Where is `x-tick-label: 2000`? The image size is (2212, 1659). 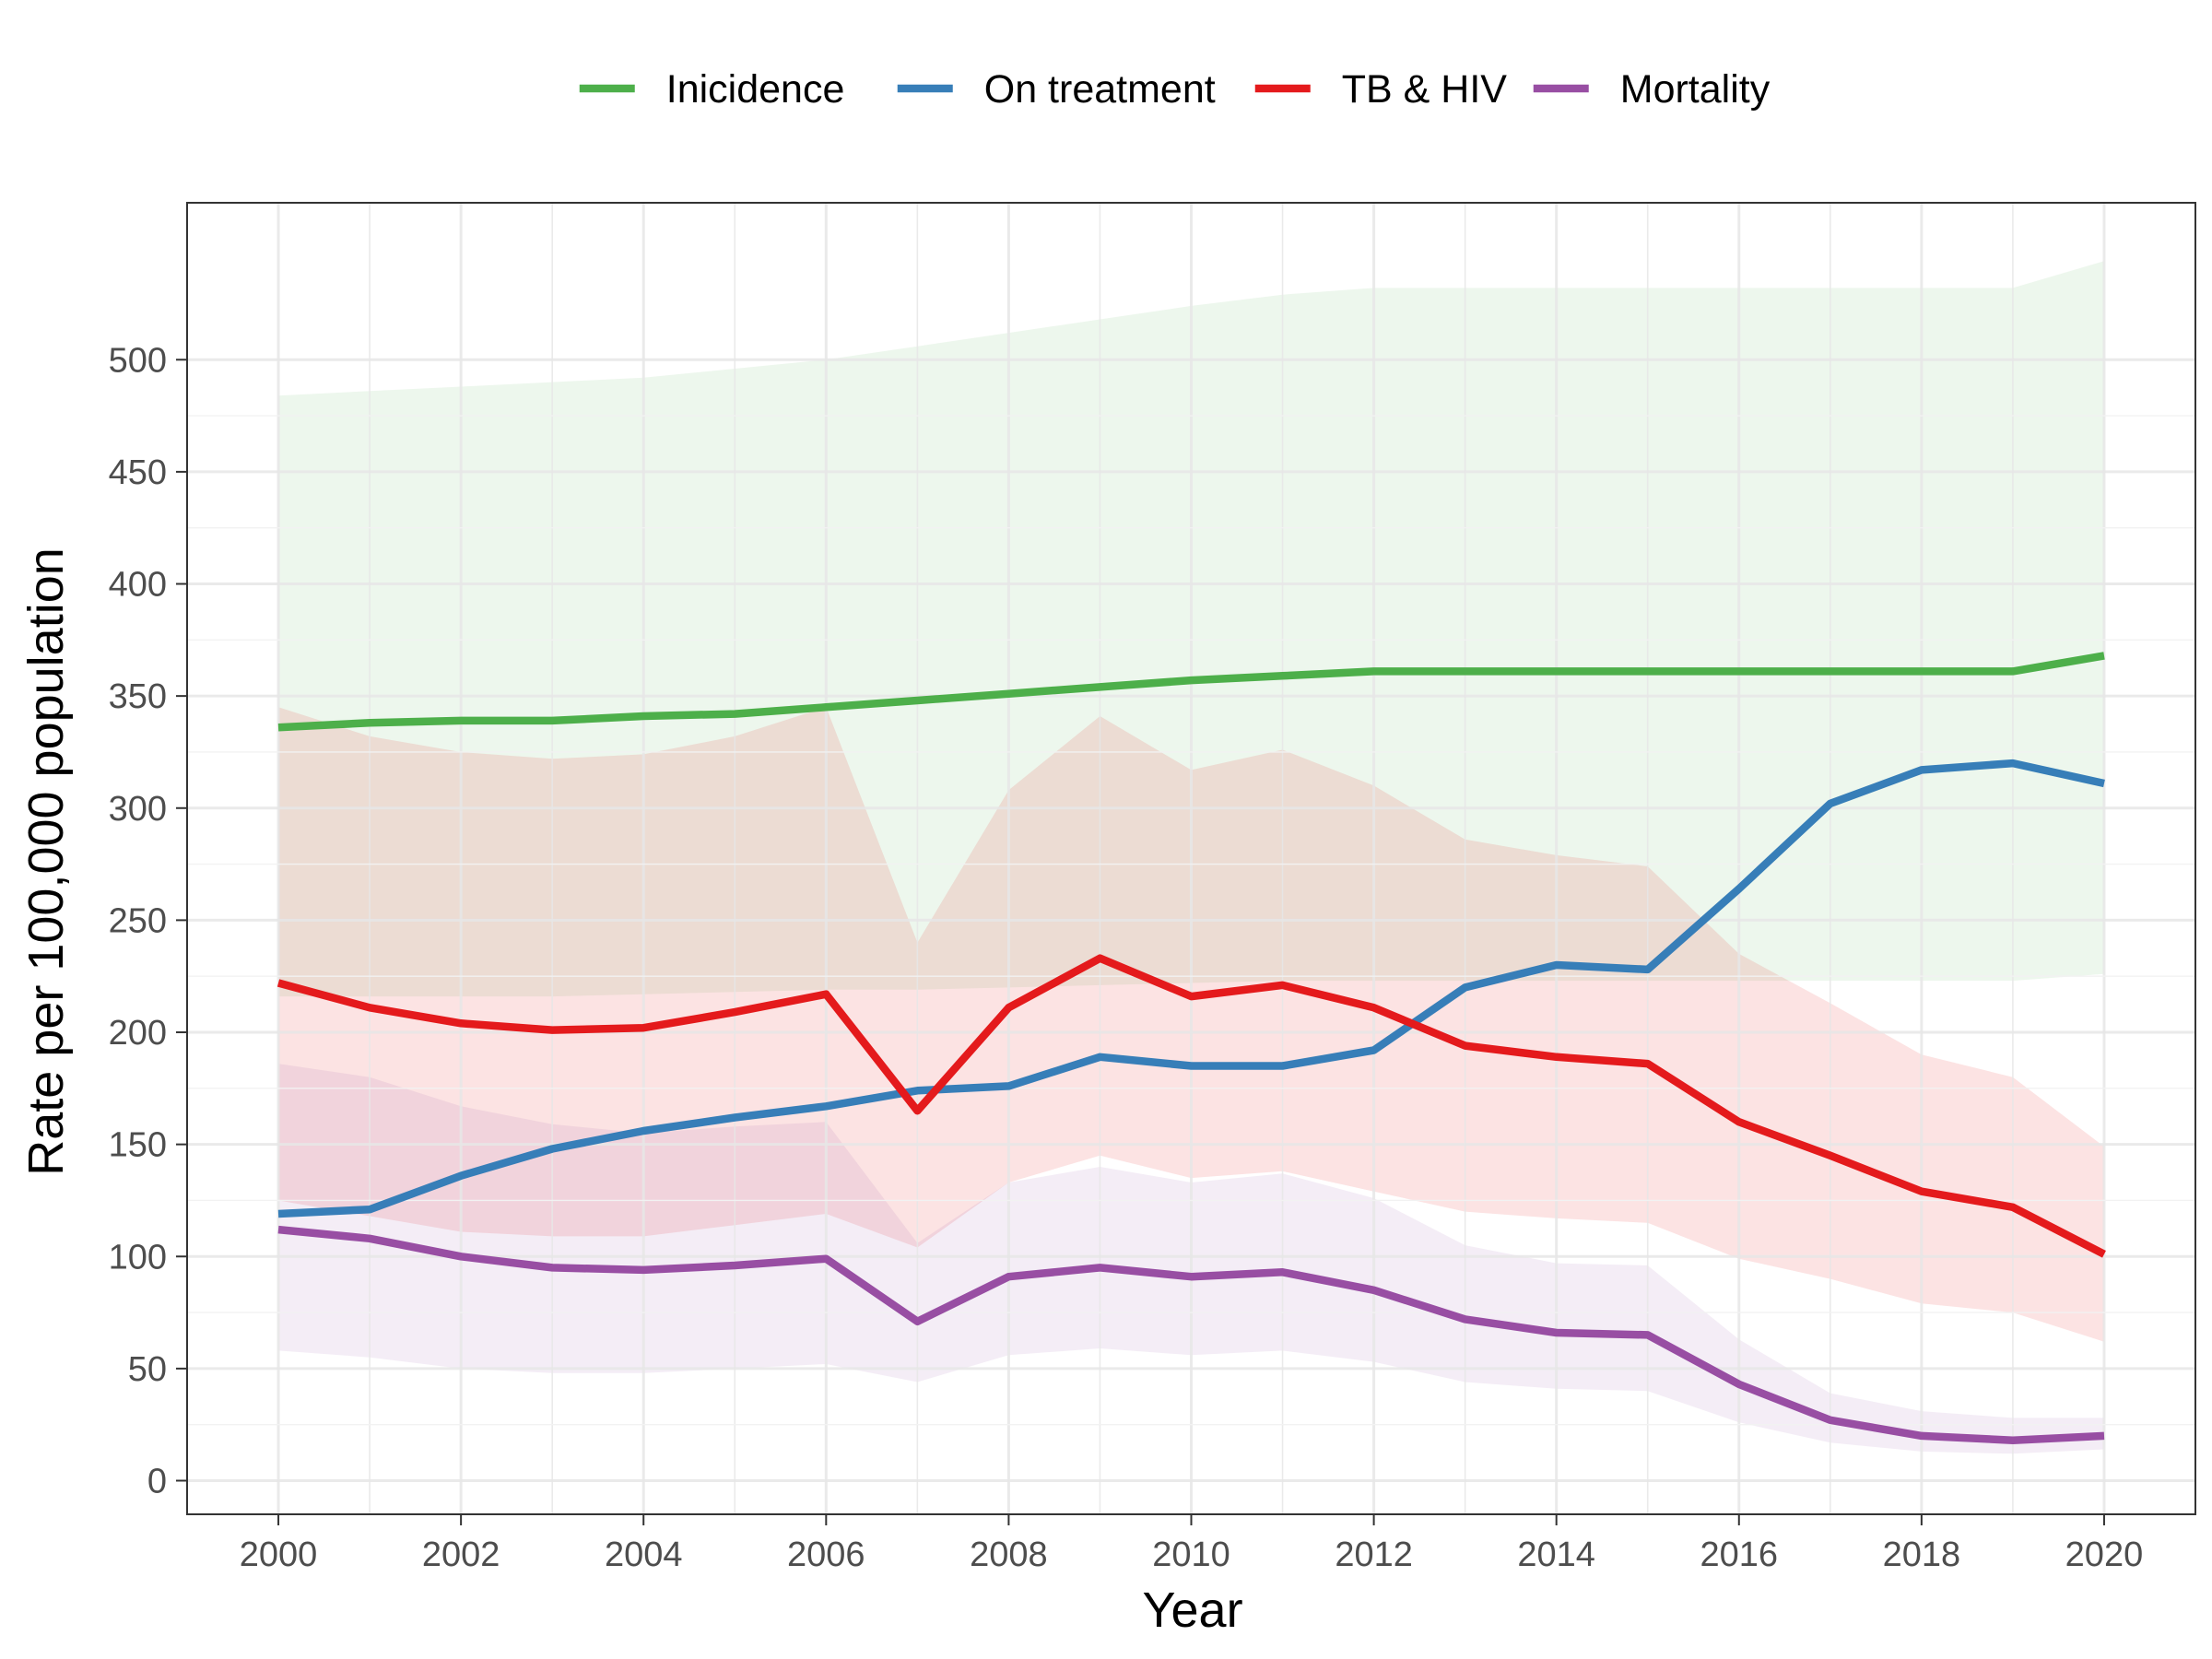
x-tick-label: 2000 is located at coordinates (279, 1554).